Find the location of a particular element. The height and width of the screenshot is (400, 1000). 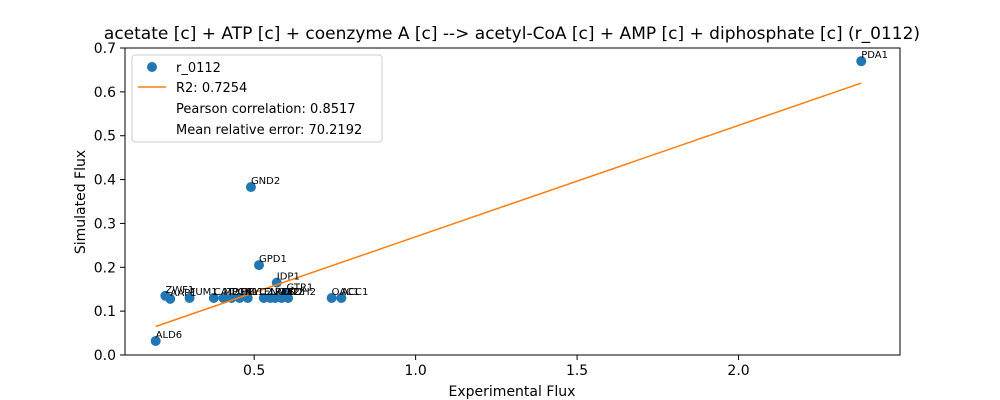

legend-entry: Mean relative error: 70.2192 is located at coordinates (269, 130).